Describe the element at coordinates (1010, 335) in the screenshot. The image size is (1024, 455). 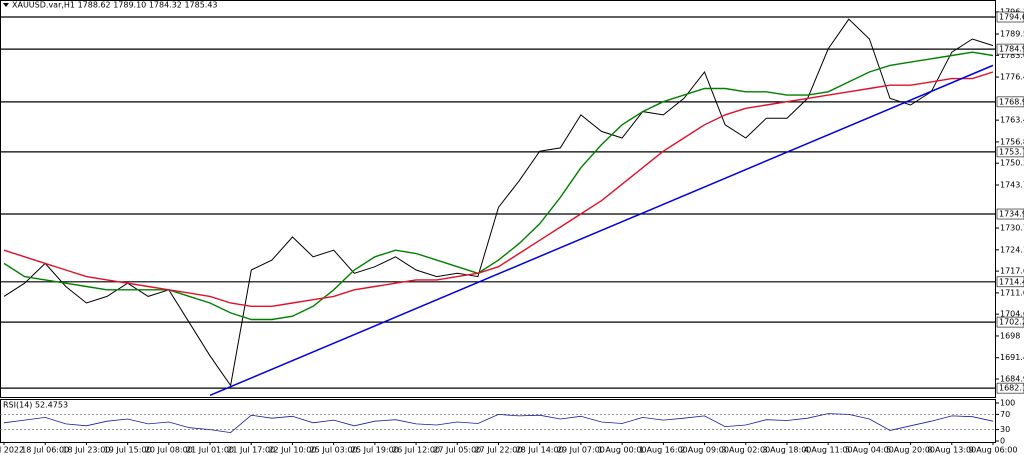
I see `y-tick-label: 1698` at that location.